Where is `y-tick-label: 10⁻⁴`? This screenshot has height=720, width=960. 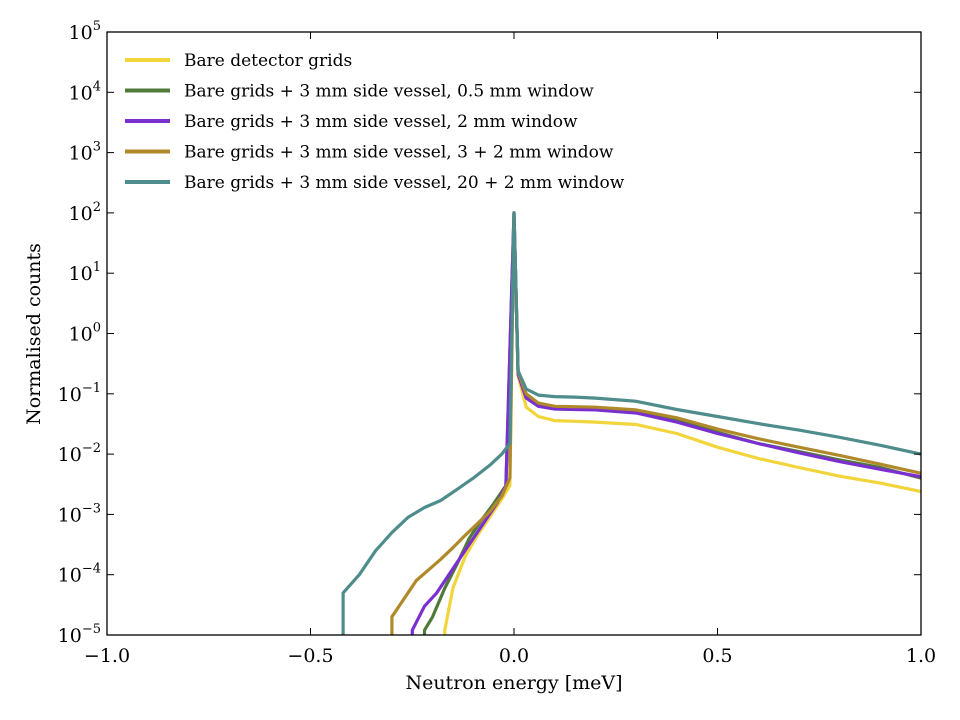
y-tick-label: 10⁻⁴ is located at coordinates (79, 574).